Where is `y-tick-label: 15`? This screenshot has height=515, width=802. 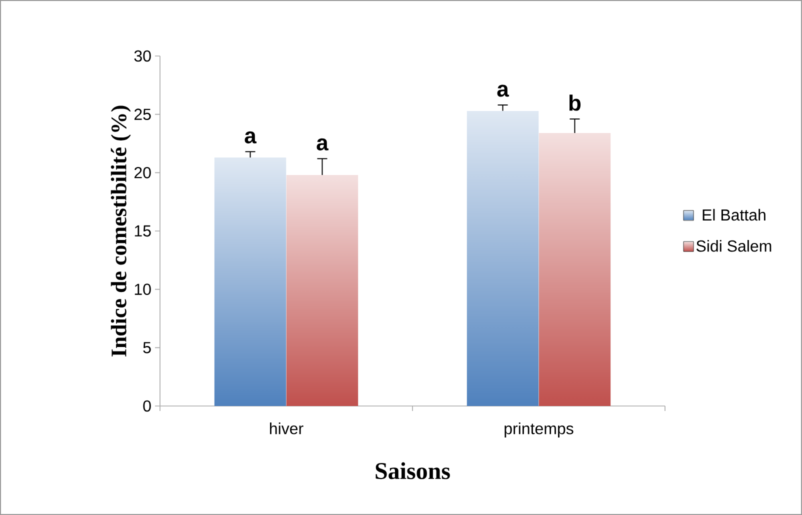
y-tick-label: 15 is located at coordinates (142, 231).